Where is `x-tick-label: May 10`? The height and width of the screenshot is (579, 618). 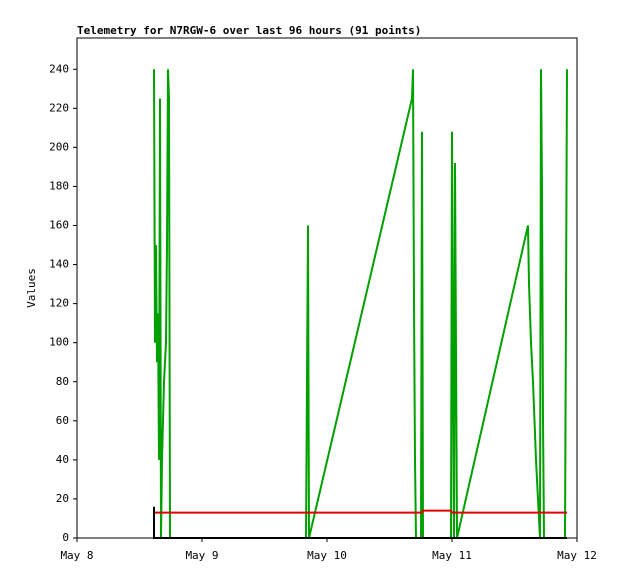
x-tick-label: May 10 is located at coordinates (327, 555).